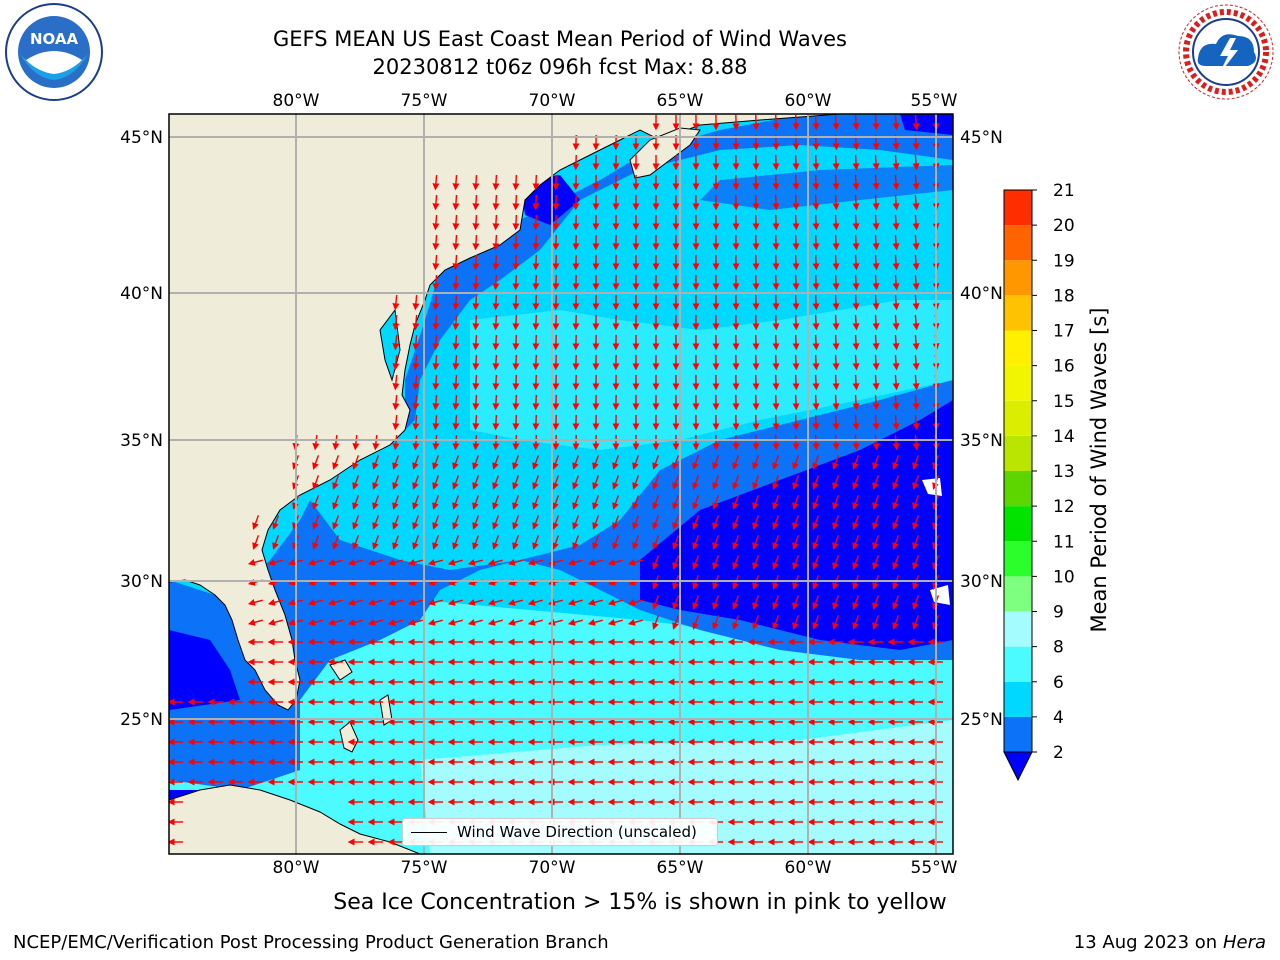 The width and height of the screenshot is (1280, 960). Describe the element at coordinates (1170, 942) in the screenshot. I see `date-text: 13 Aug 2023 on Hera` at that location.